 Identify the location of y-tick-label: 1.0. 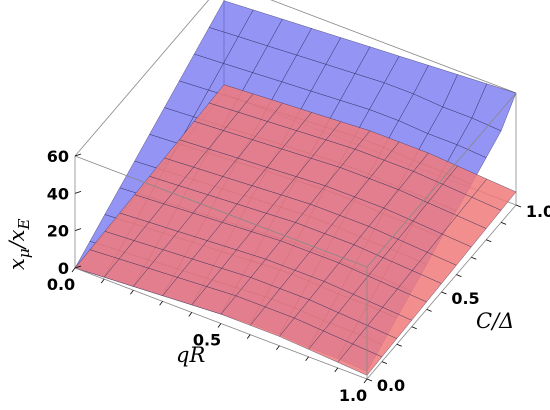
(538, 211).